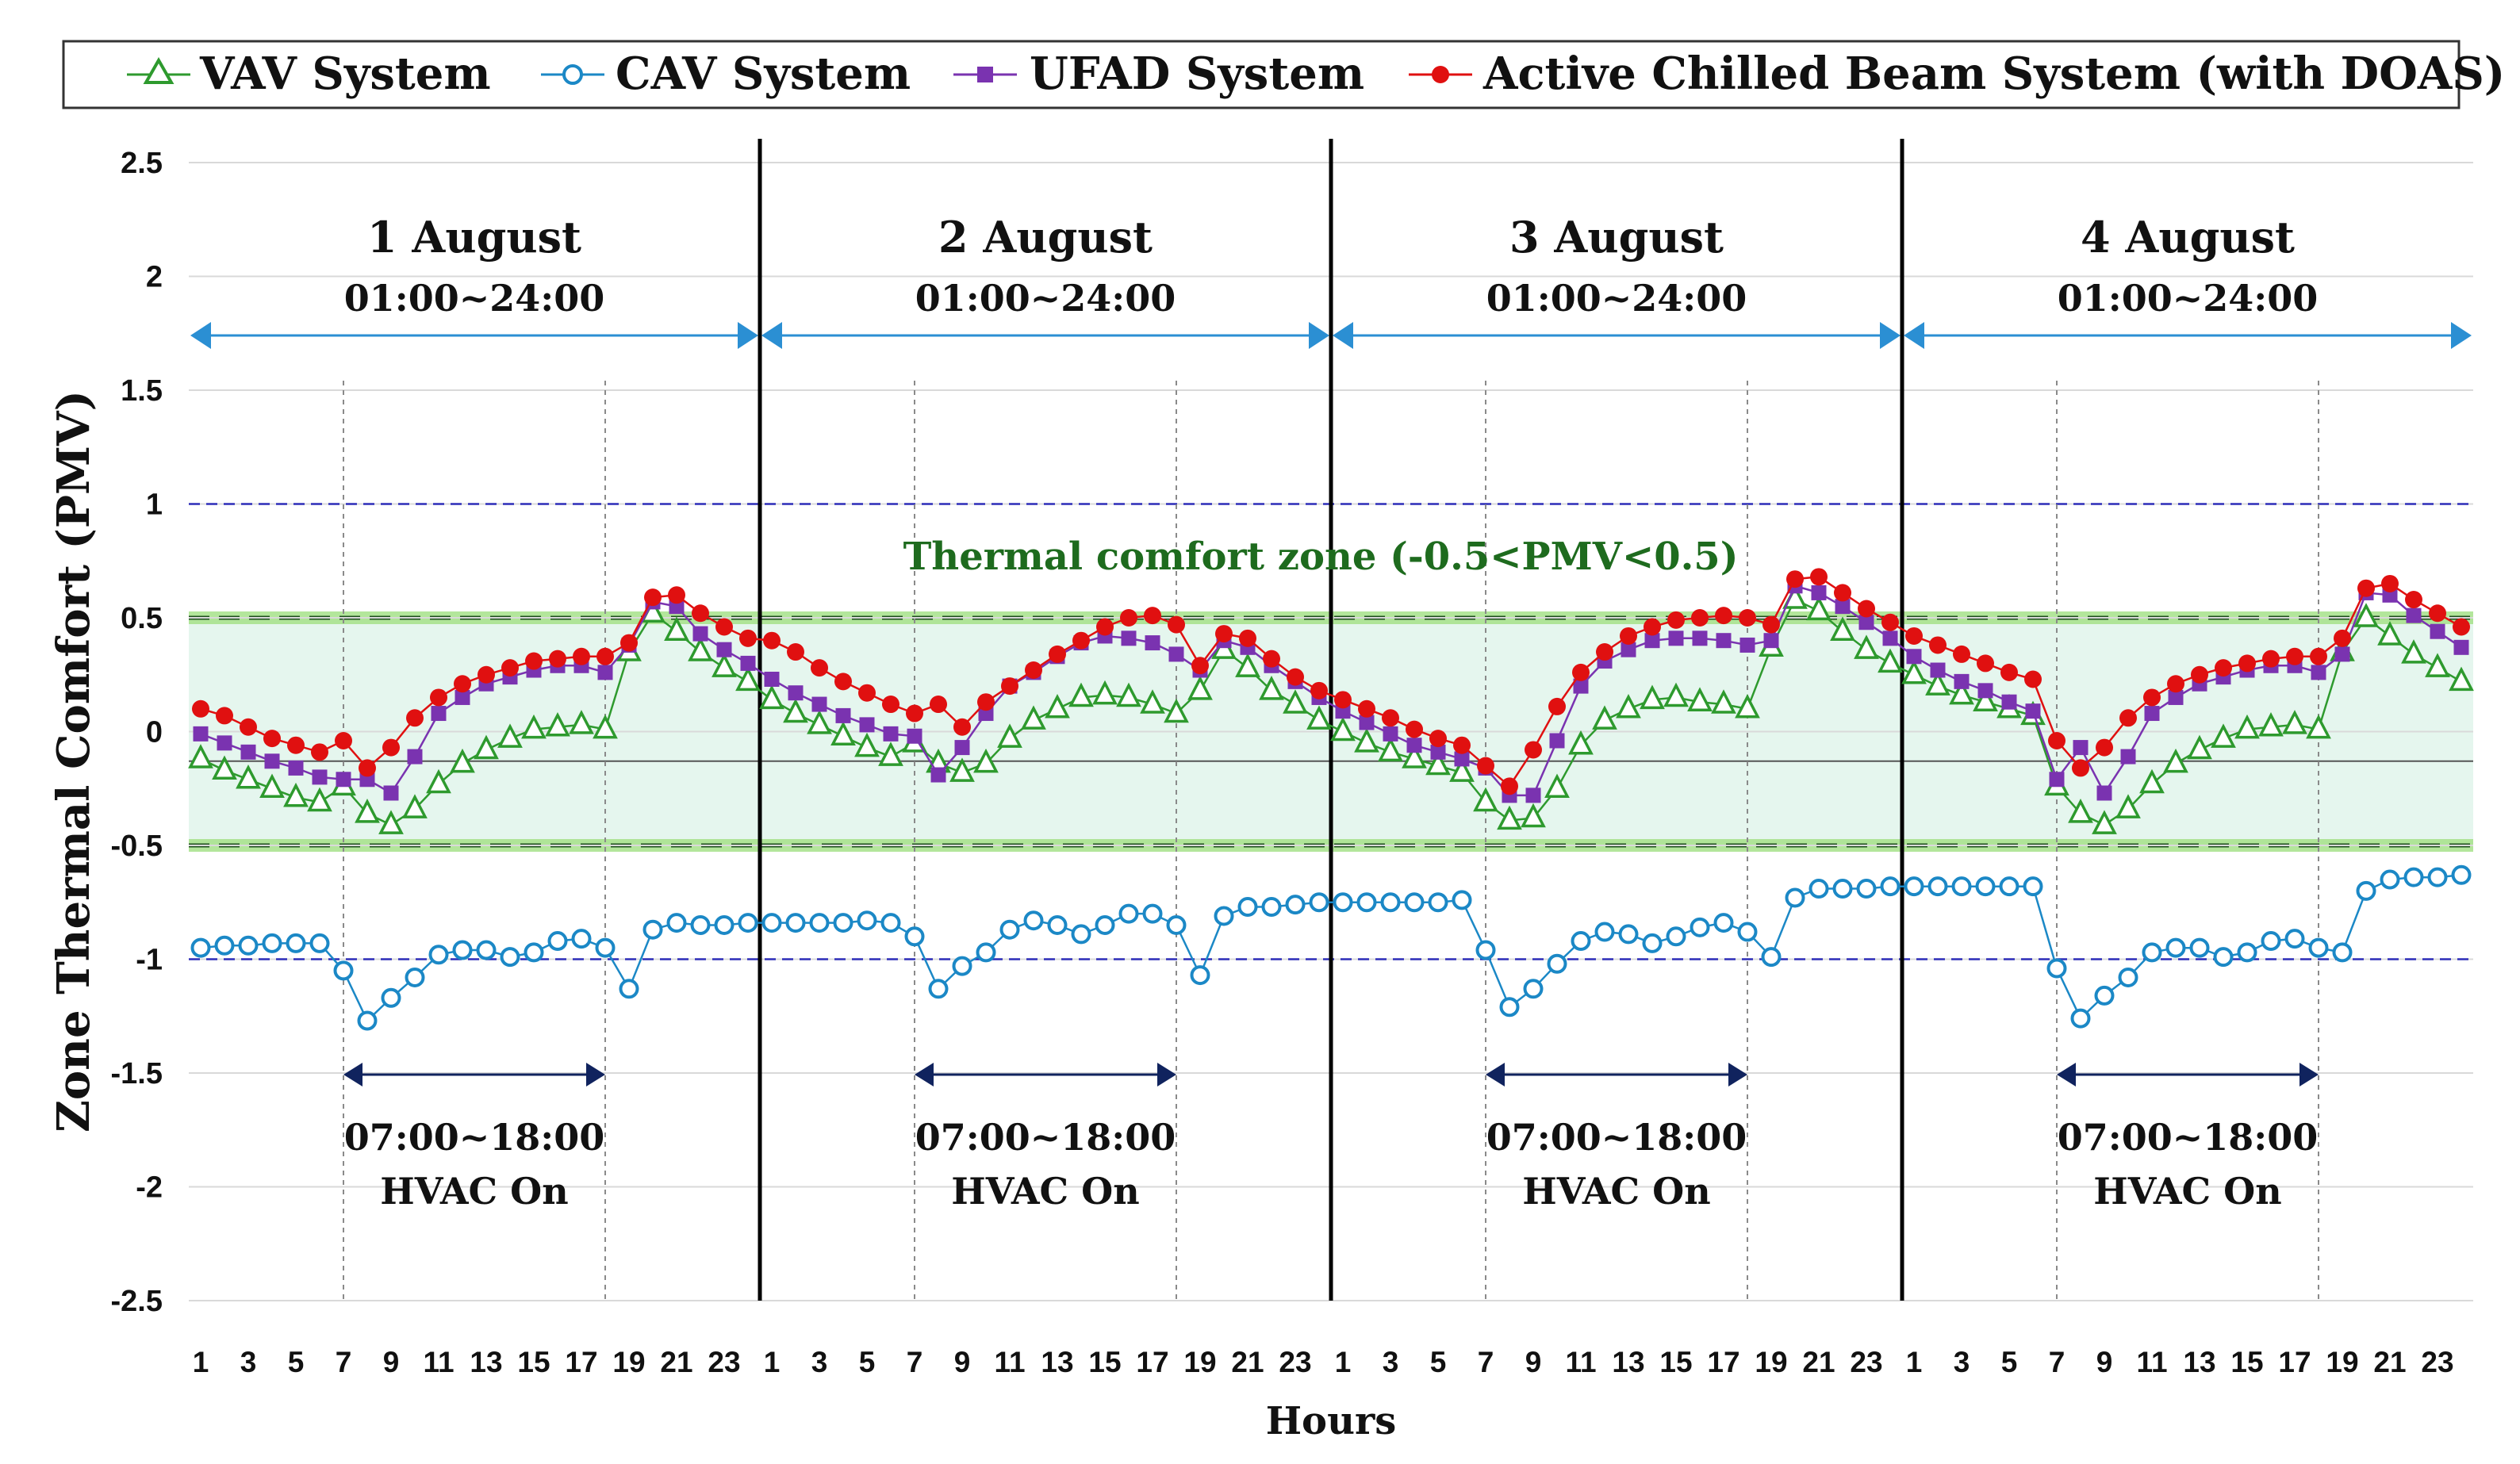 This screenshot has height=1464, width=2520. What do you see at coordinates (724, 1362) in the screenshot?
I see `x-tick-label: 23` at bounding box center [724, 1362].